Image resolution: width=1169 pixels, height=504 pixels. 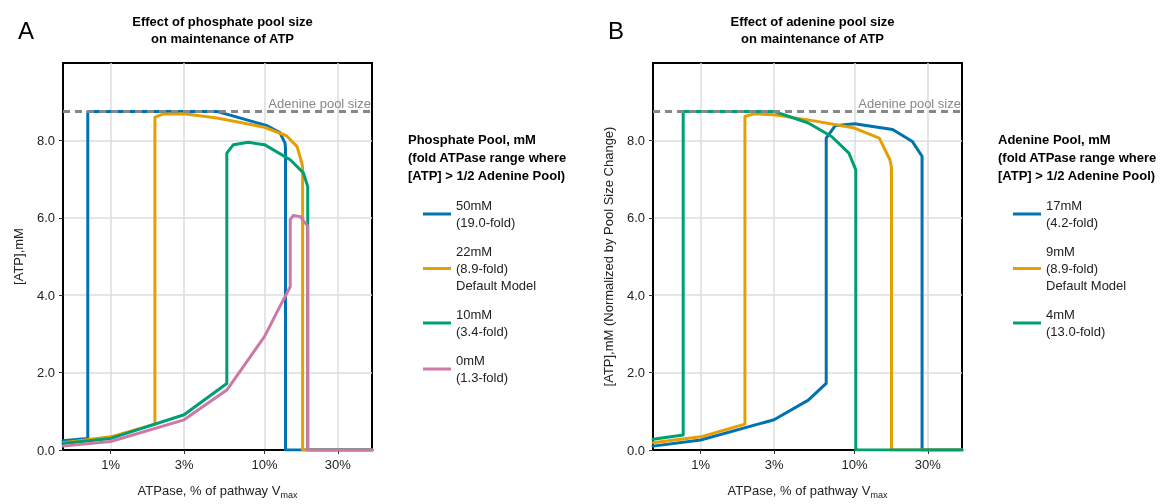 What do you see at coordinates (1072, 214) in the screenshot?
I see `legend-label: 17mM (4.2-fold)` at bounding box center [1072, 214].